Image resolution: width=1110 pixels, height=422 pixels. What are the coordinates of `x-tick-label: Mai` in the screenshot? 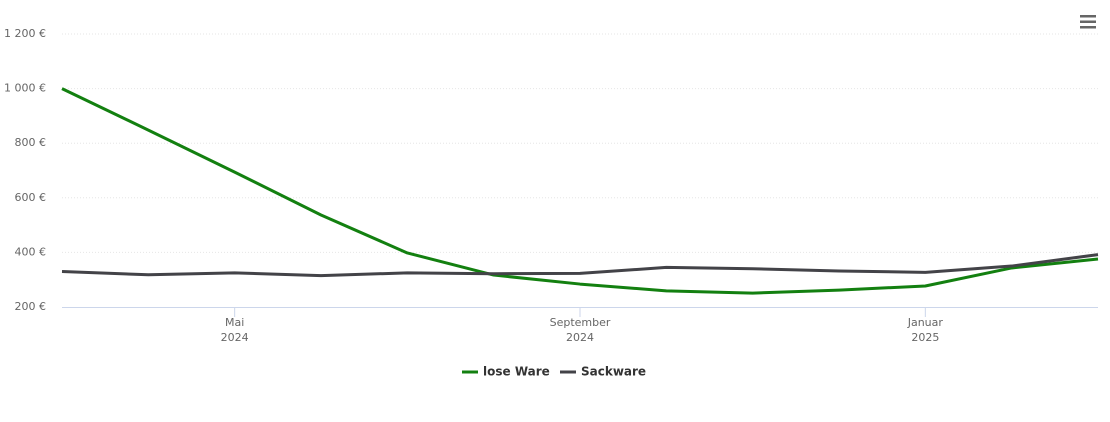 It's located at (234, 322).